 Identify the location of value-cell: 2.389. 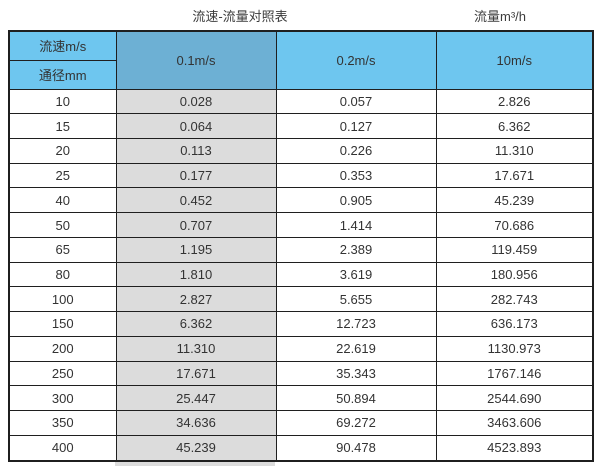
(356, 249).